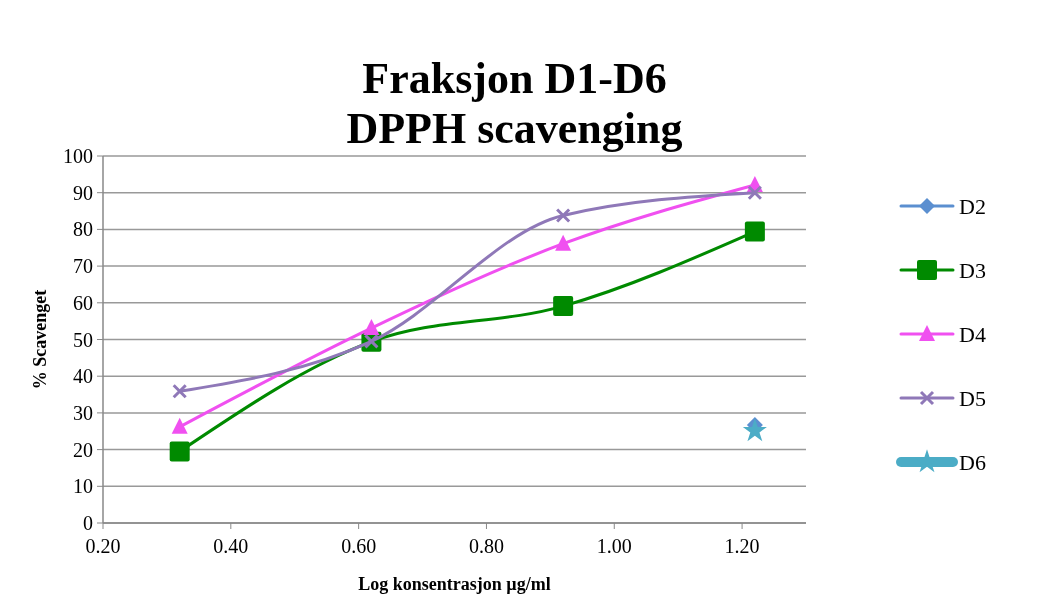 Image resolution: width=1064 pixels, height=607 pixels. I want to click on x-tick-label: 0.60, so click(359, 546).